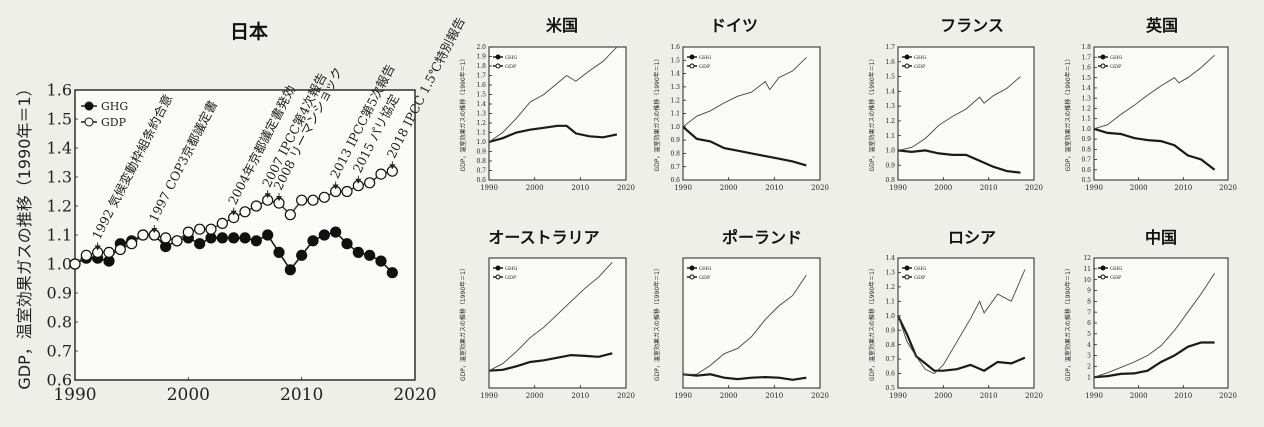 This screenshot has width=1264, height=427. Describe the element at coordinates (972, 25) in the screenshot. I see `chart-title: フランス` at that location.